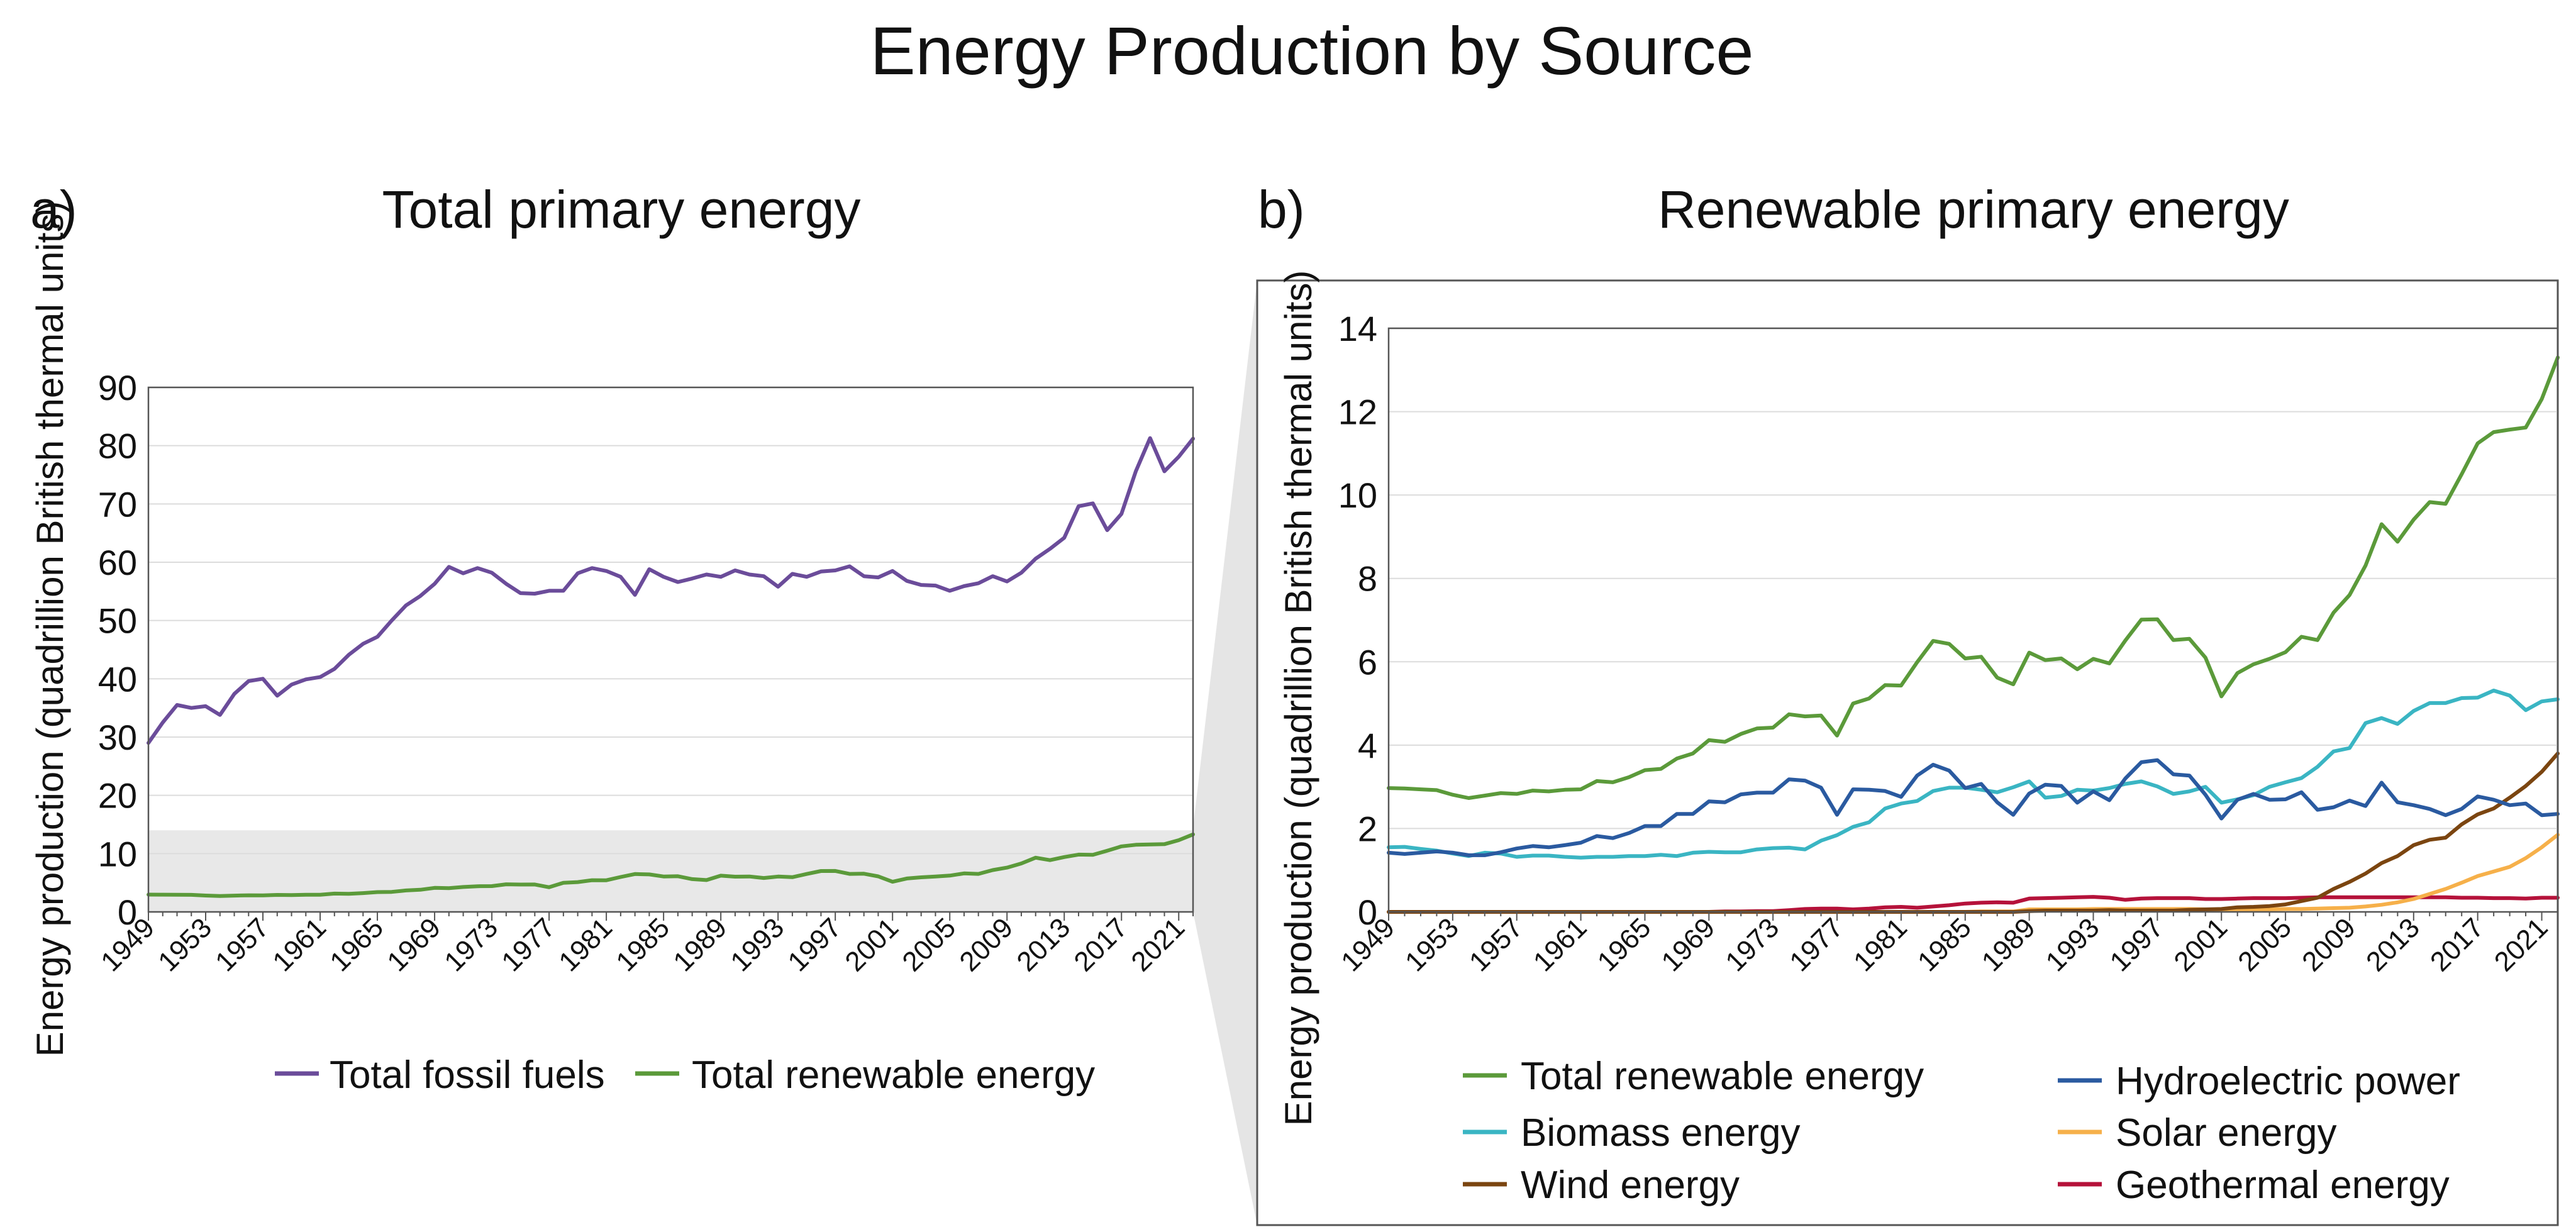 Image resolution: width=2576 pixels, height=1232 pixels. I want to click on x-tick-label: 2001, so click(871, 944).